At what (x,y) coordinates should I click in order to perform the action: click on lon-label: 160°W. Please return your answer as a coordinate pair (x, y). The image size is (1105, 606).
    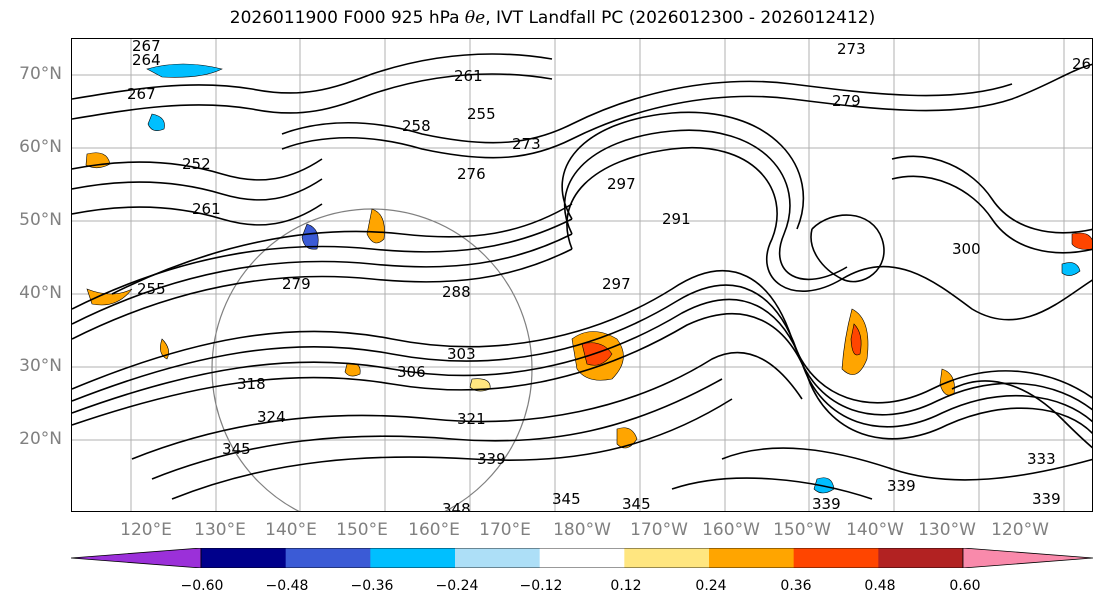
    Looking at the image, I should click on (731, 530).